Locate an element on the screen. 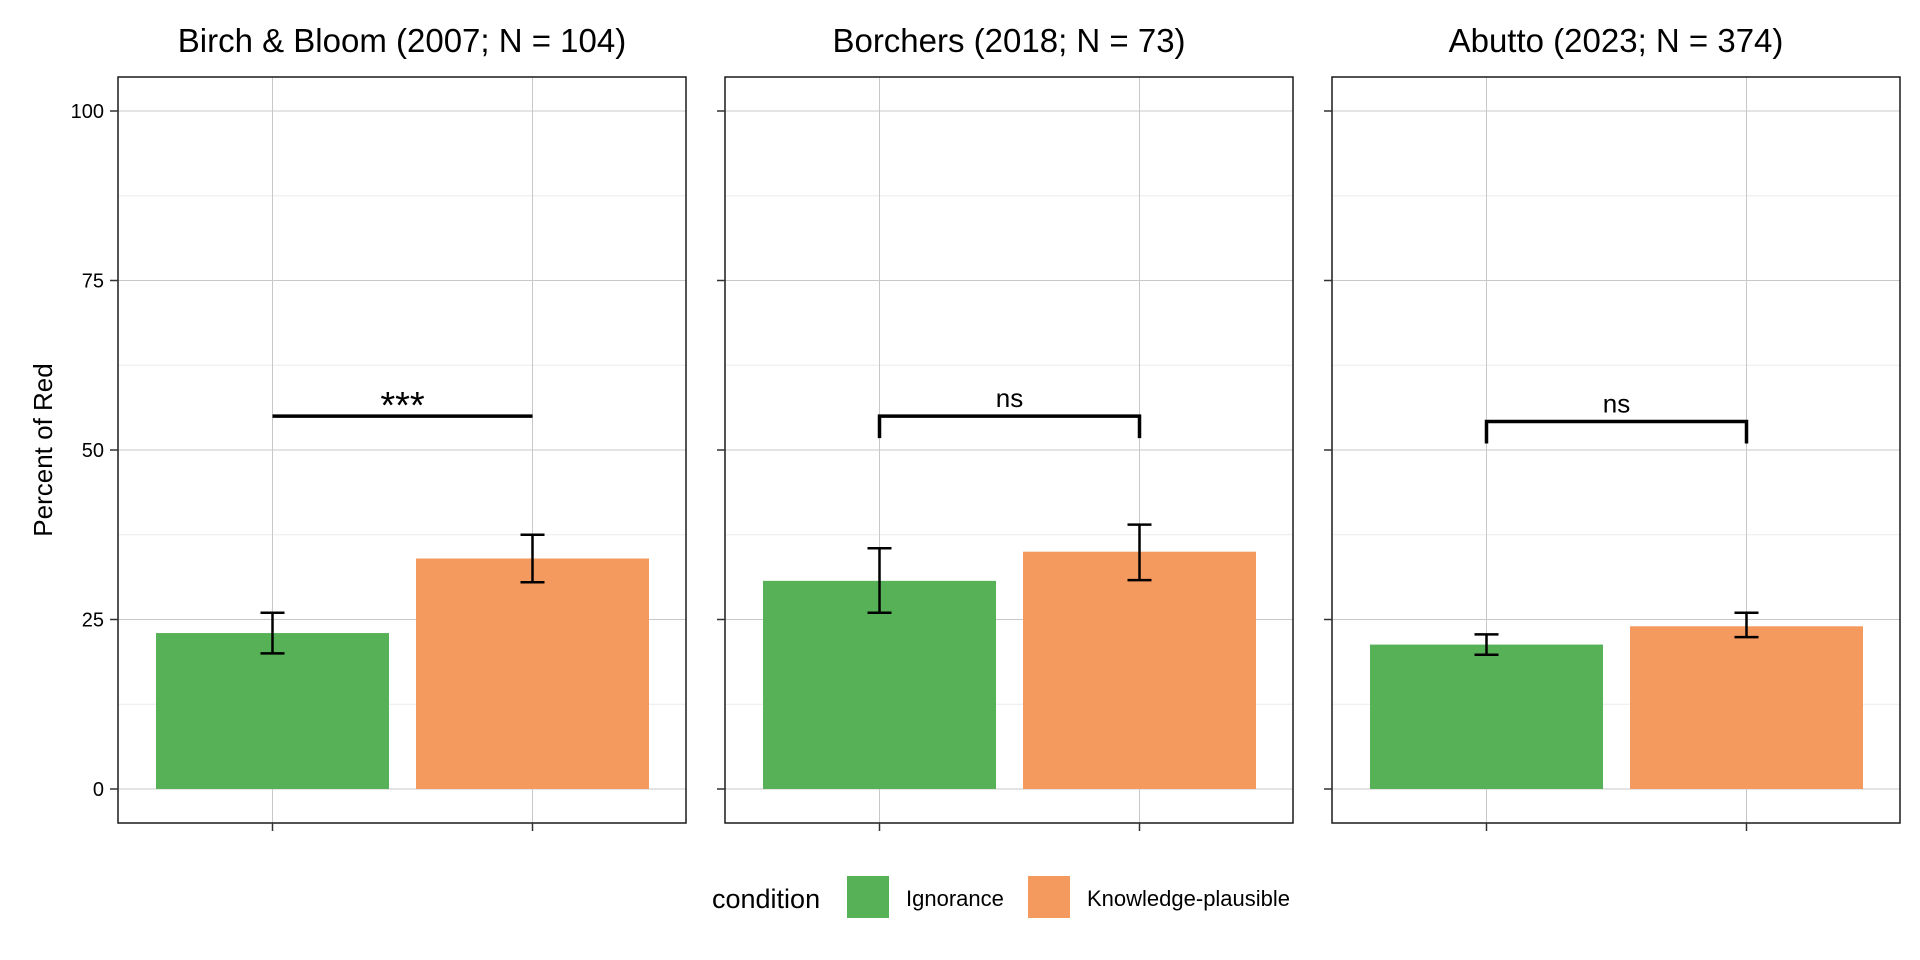 Image resolution: width=1920 pixels, height=960 pixels. legend-label-2: Knowledge-plausible is located at coordinates (1188, 898).